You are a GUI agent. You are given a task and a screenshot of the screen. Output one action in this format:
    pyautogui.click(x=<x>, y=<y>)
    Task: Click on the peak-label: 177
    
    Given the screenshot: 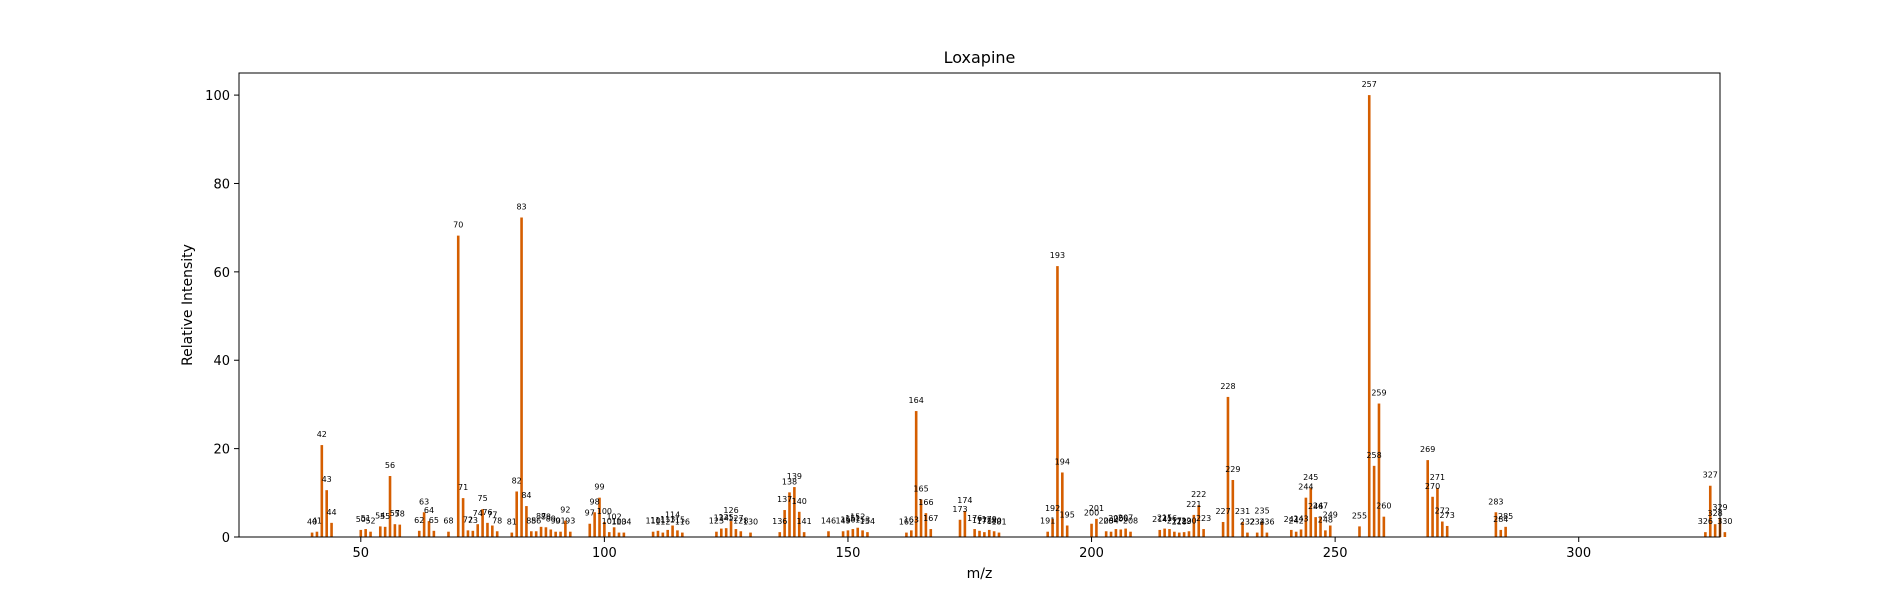 What is the action you would take?
    pyautogui.click(x=979, y=520)
    